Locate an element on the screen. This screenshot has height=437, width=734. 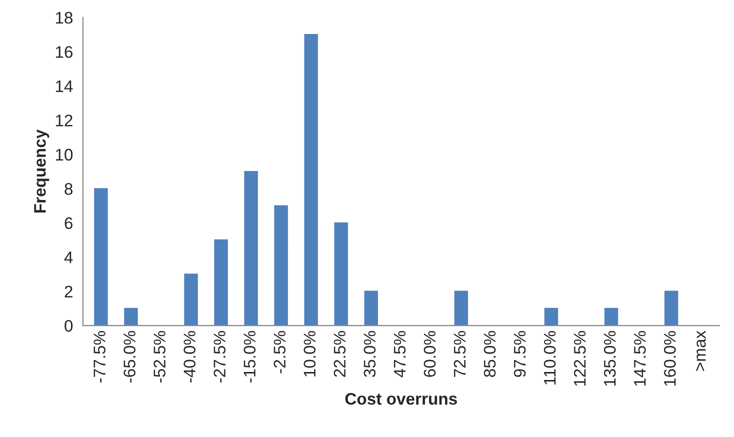
y-tick-label: 8 is located at coordinates (68, 189).